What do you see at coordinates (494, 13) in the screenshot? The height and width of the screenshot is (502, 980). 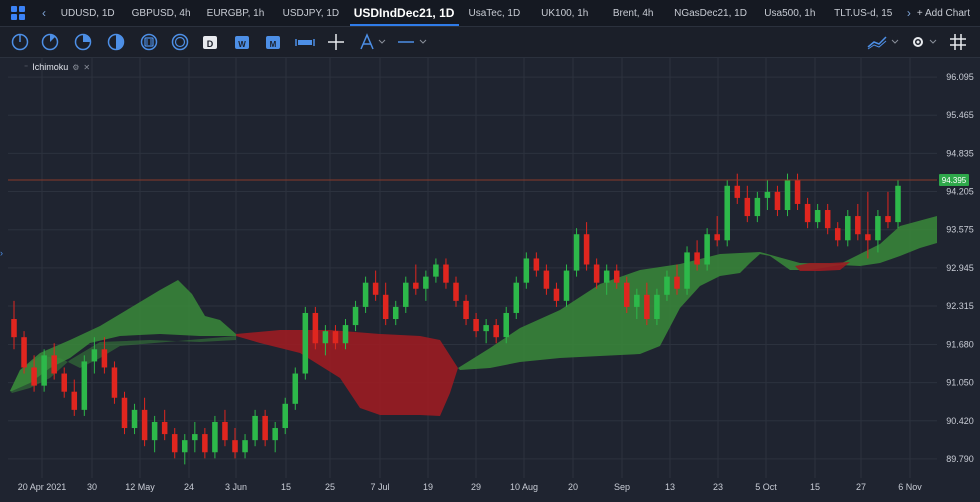 I see `tab-usatec-1d: UsaTec, 1D` at bounding box center [494, 13].